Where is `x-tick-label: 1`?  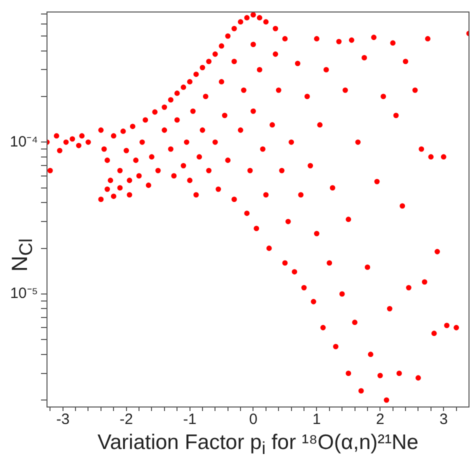 x-tick-label: 1 is located at coordinates (316, 419).